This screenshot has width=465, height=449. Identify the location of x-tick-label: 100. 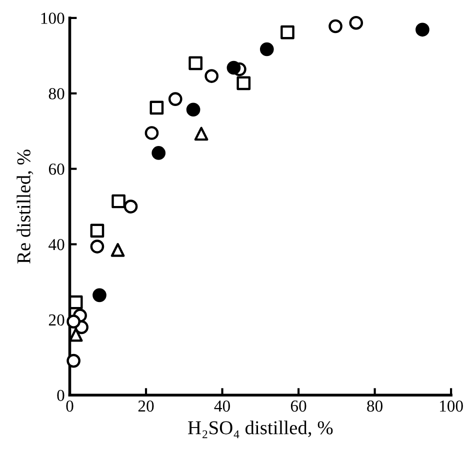
(451, 406).